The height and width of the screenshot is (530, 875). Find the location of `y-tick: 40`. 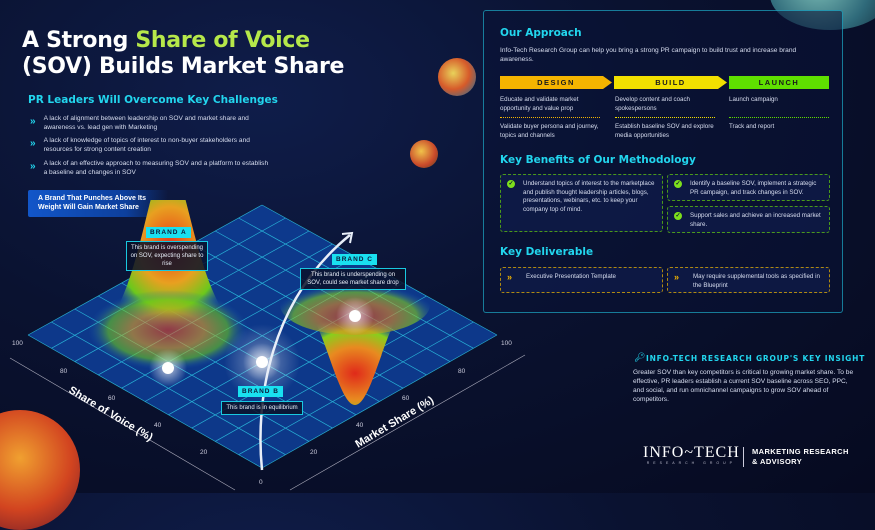

y-tick: 40 is located at coordinates (360, 425).